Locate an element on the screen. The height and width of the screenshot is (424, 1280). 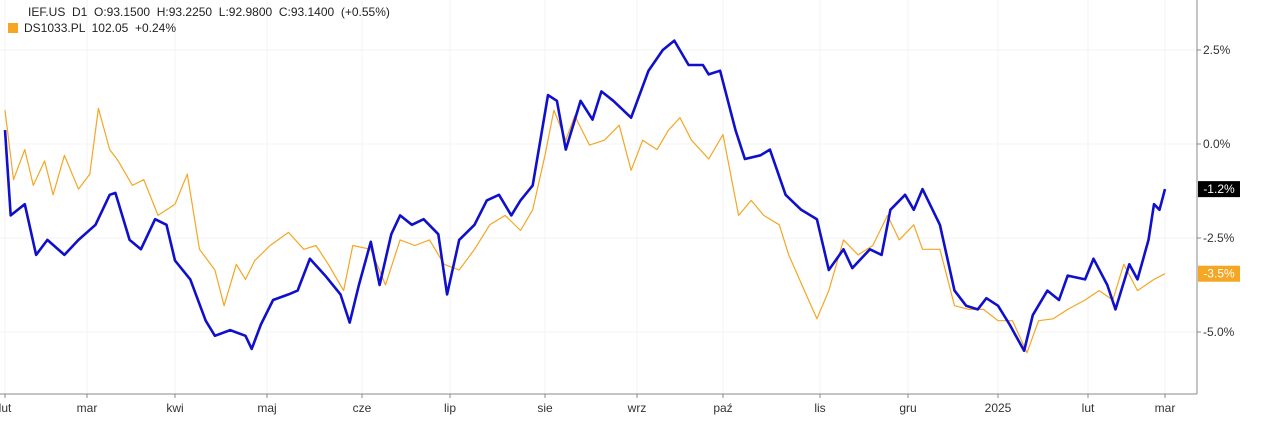
x-tick-label: 2025 is located at coordinates (998, 408).